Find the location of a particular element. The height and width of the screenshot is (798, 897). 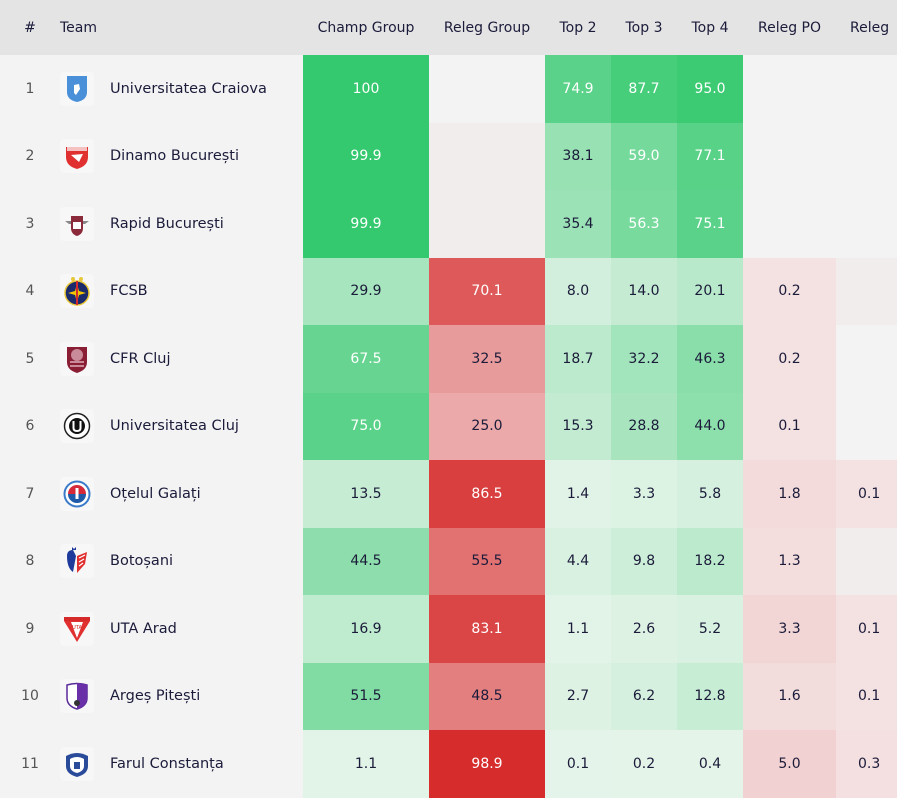

header-top4: Top 4 is located at coordinates (710, 27).